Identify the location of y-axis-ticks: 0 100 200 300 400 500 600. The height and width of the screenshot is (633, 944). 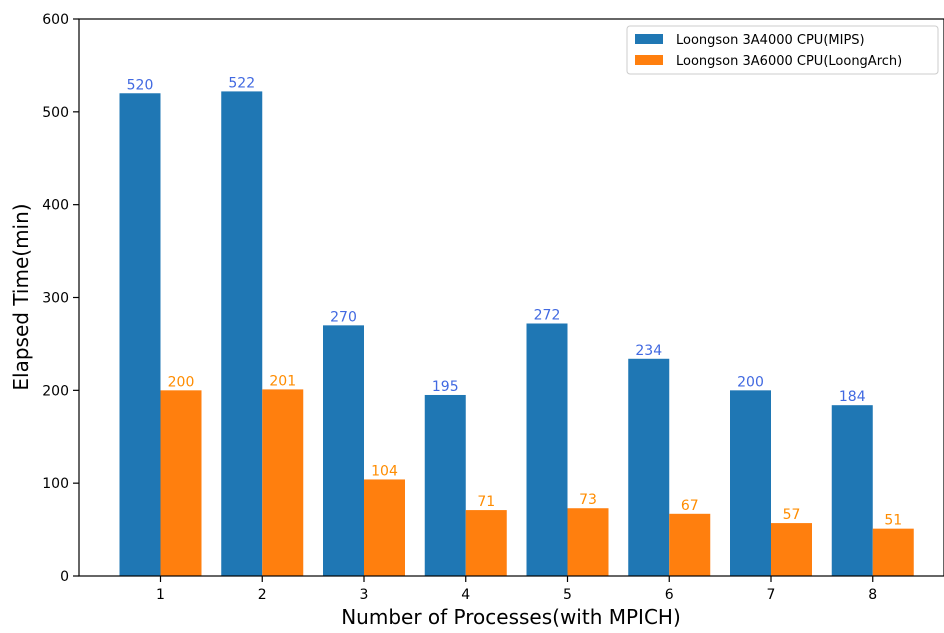
(60, 298).